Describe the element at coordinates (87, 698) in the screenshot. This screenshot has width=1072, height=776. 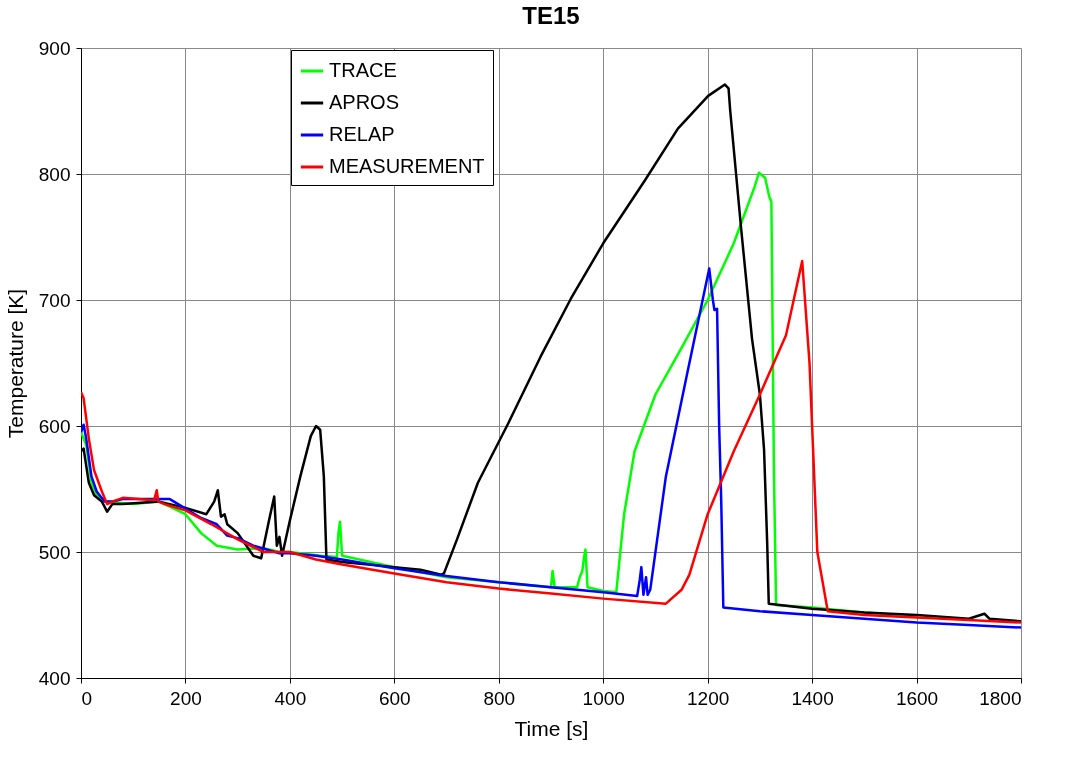
I see `x-tick-label: 0` at that location.